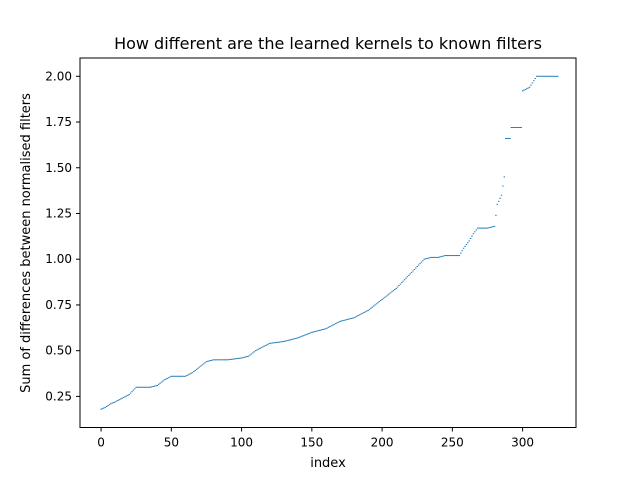 Image resolution: width=640 pixels, height=480 pixels. Describe the element at coordinates (58, 168) in the screenshot. I see `y-tick-label: 1.50` at that location.